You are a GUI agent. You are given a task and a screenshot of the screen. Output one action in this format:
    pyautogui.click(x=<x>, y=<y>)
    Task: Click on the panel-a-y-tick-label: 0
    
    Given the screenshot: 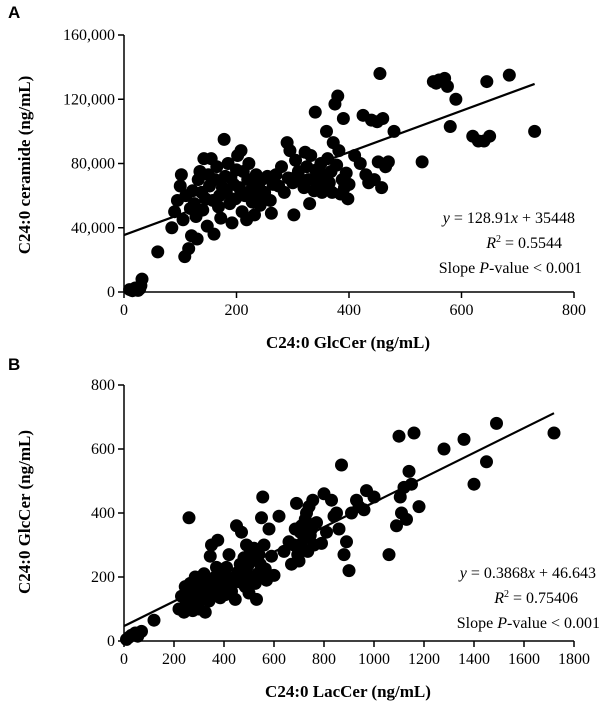 What is the action you would take?
    pyautogui.click(x=111, y=292)
    